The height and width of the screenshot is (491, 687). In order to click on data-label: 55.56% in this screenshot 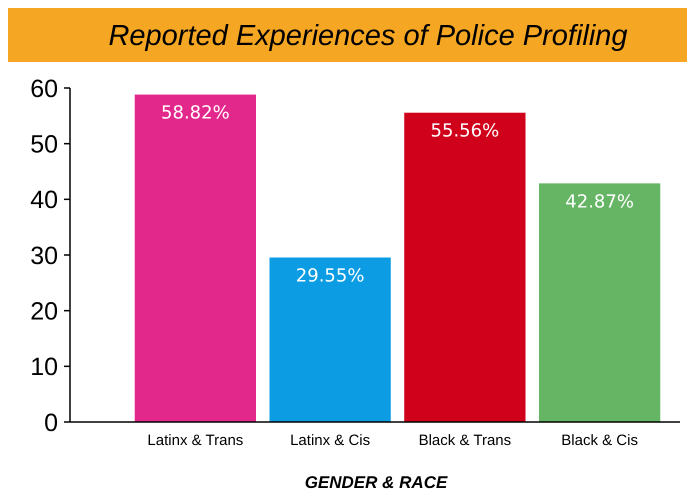, I will do `click(465, 131)`.